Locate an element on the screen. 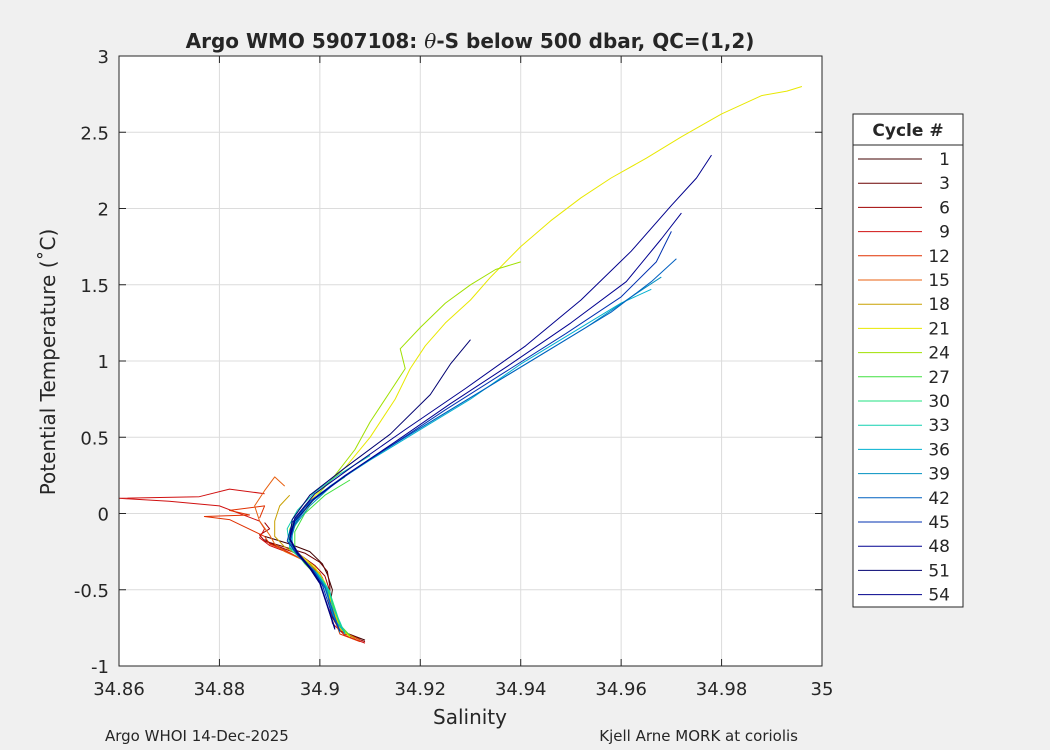 The width and height of the screenshot is (1050, 750). legend-entry-label: 51 is located at coordinates (939, 571).